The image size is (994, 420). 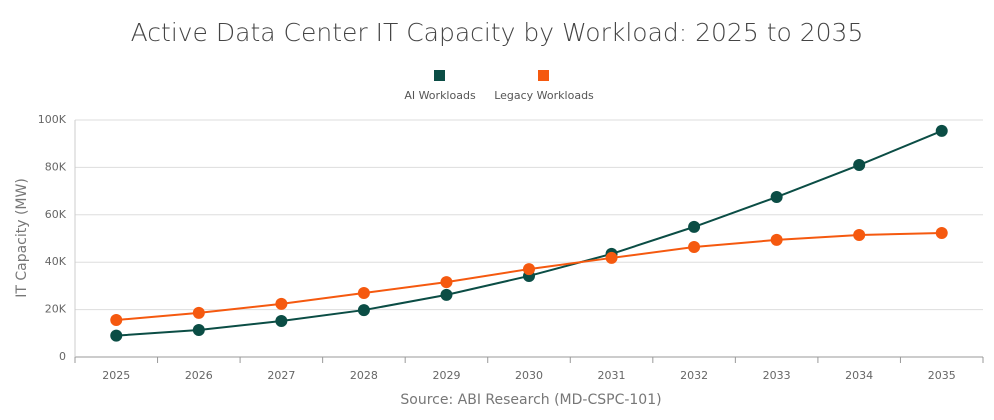 What do you see at coordinates (199, 375) in the screenshot?
I see `x-tick-label: 2026` at bounding box center [199, 375].